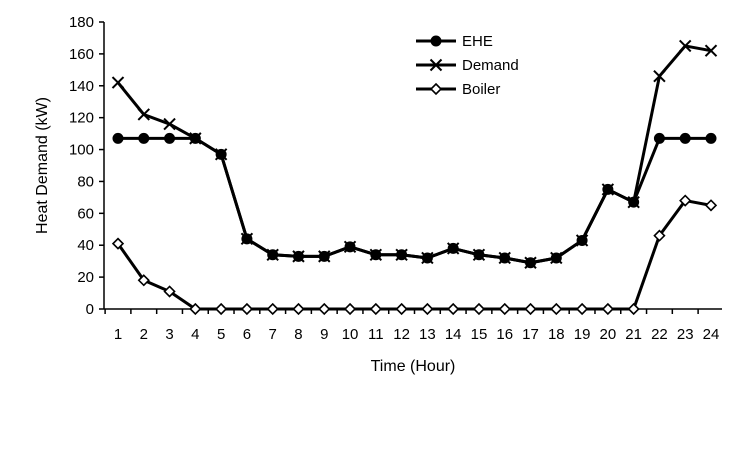  I want to click on legend: EHE Demand Boiler, so click(467, 65).